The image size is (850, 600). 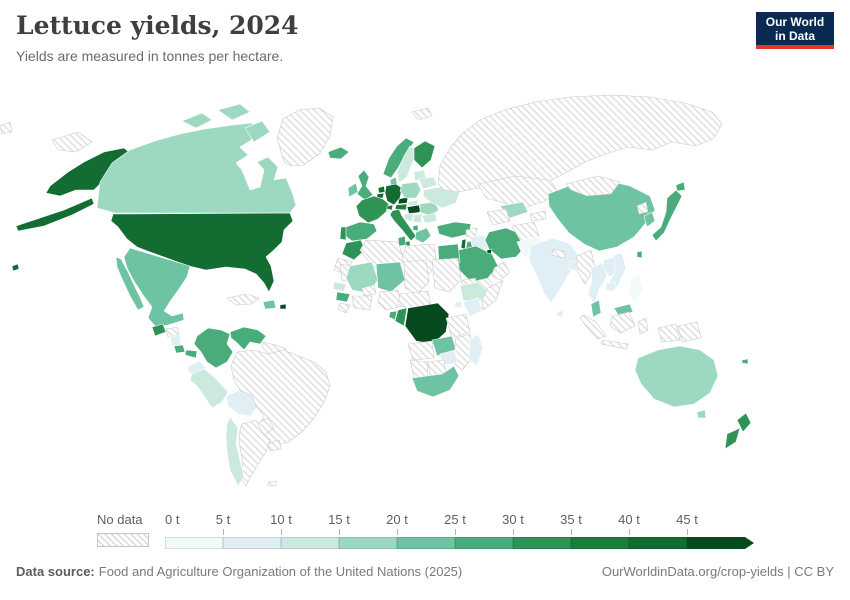 What do you see at coordinates (393, 315) in the screenshot?
I see `country-gabon` at bounding box center [393, 315].